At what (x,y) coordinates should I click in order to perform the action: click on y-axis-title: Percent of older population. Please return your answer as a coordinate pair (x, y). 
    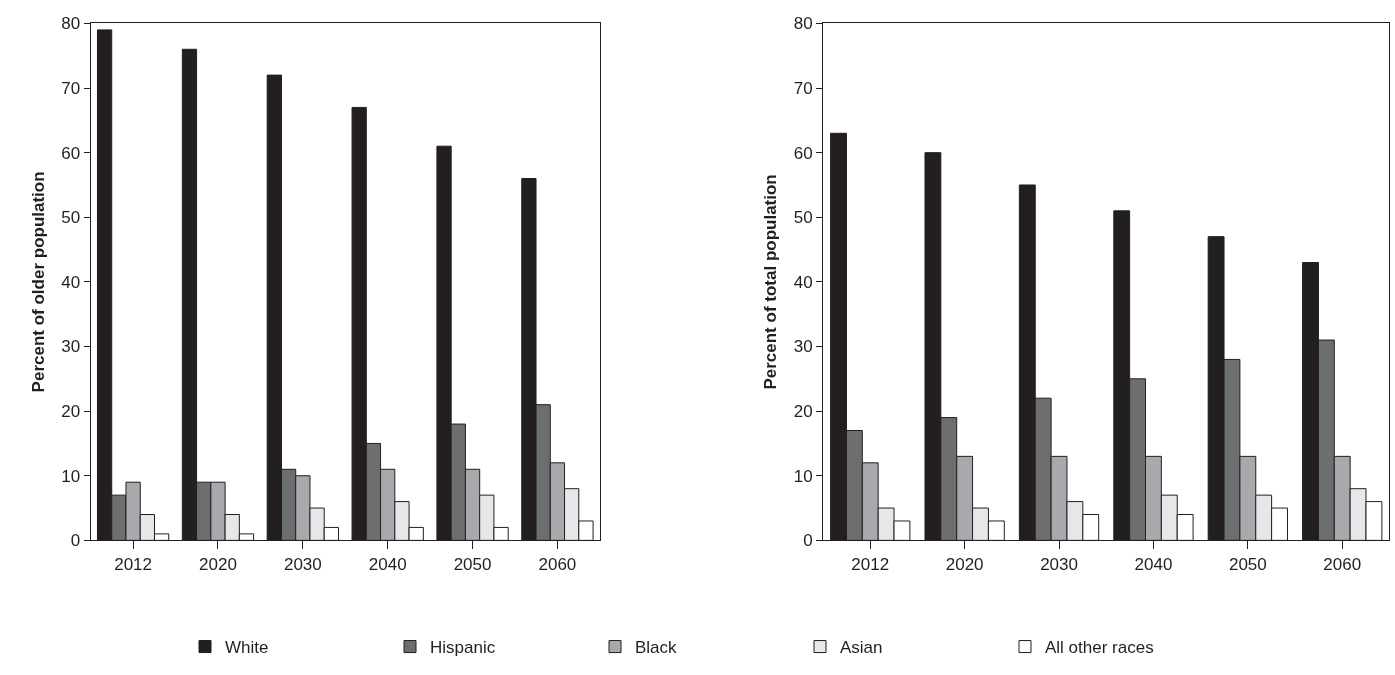
    Looking at the image, I should click on (38, 282).